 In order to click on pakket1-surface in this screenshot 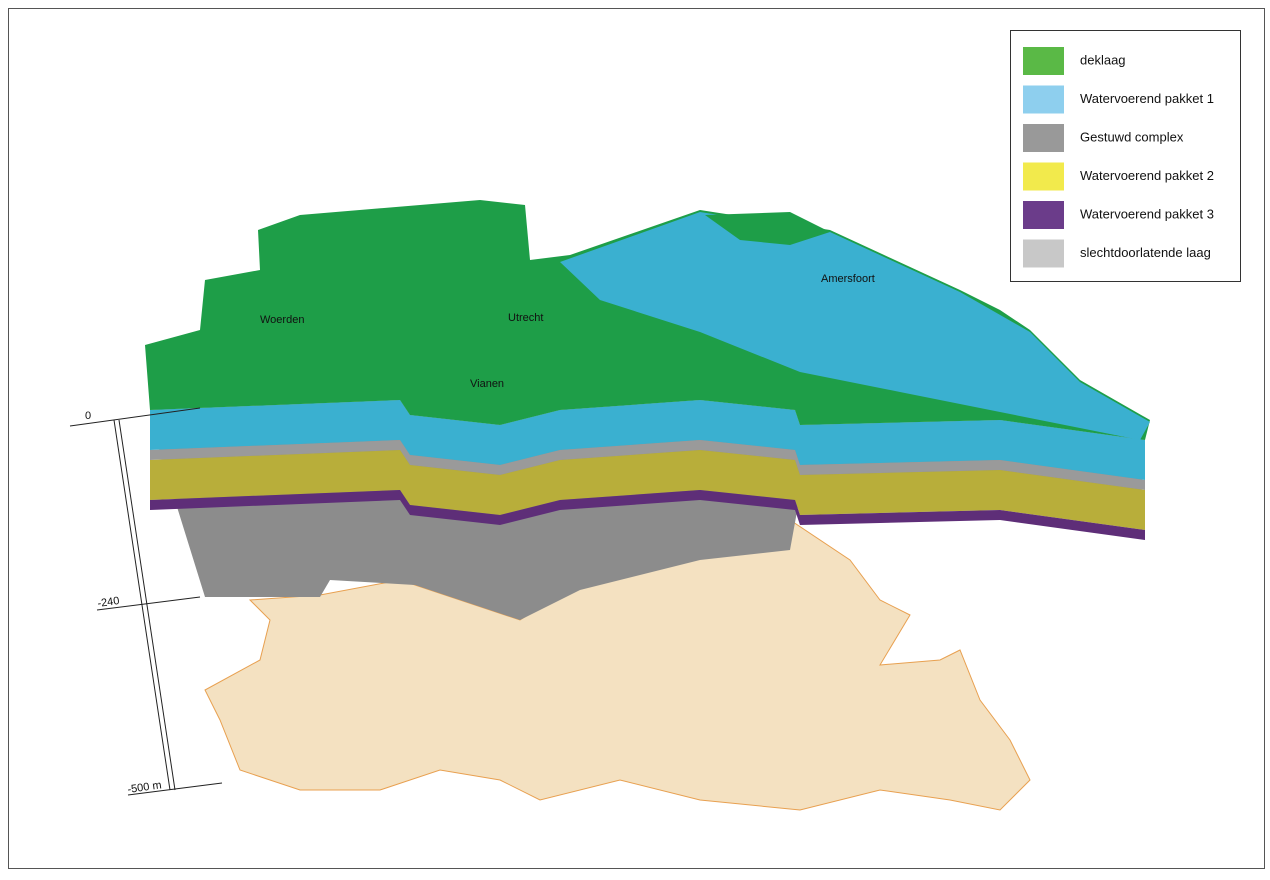, I will do `click(855, 326)`.